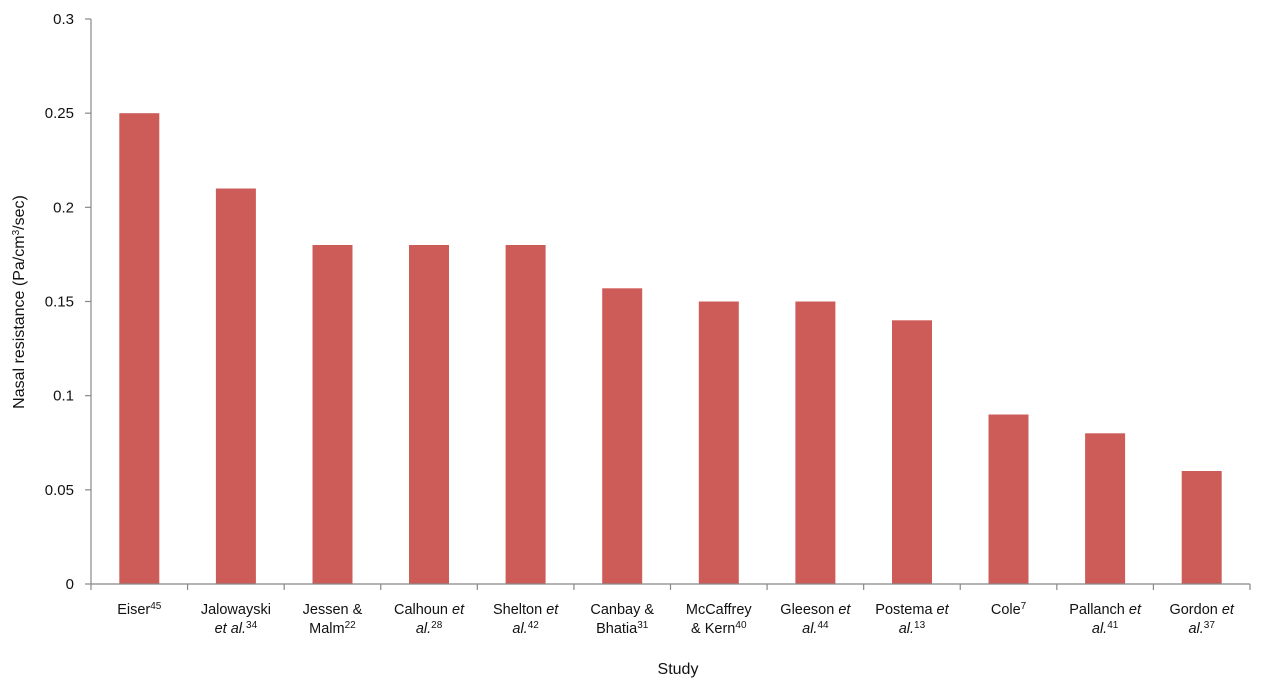  What do you see at coordinates (815, 619) in the screenshot?
I see `x-tick-label: Gleeson et al.44` at bounding box center [815, 619].